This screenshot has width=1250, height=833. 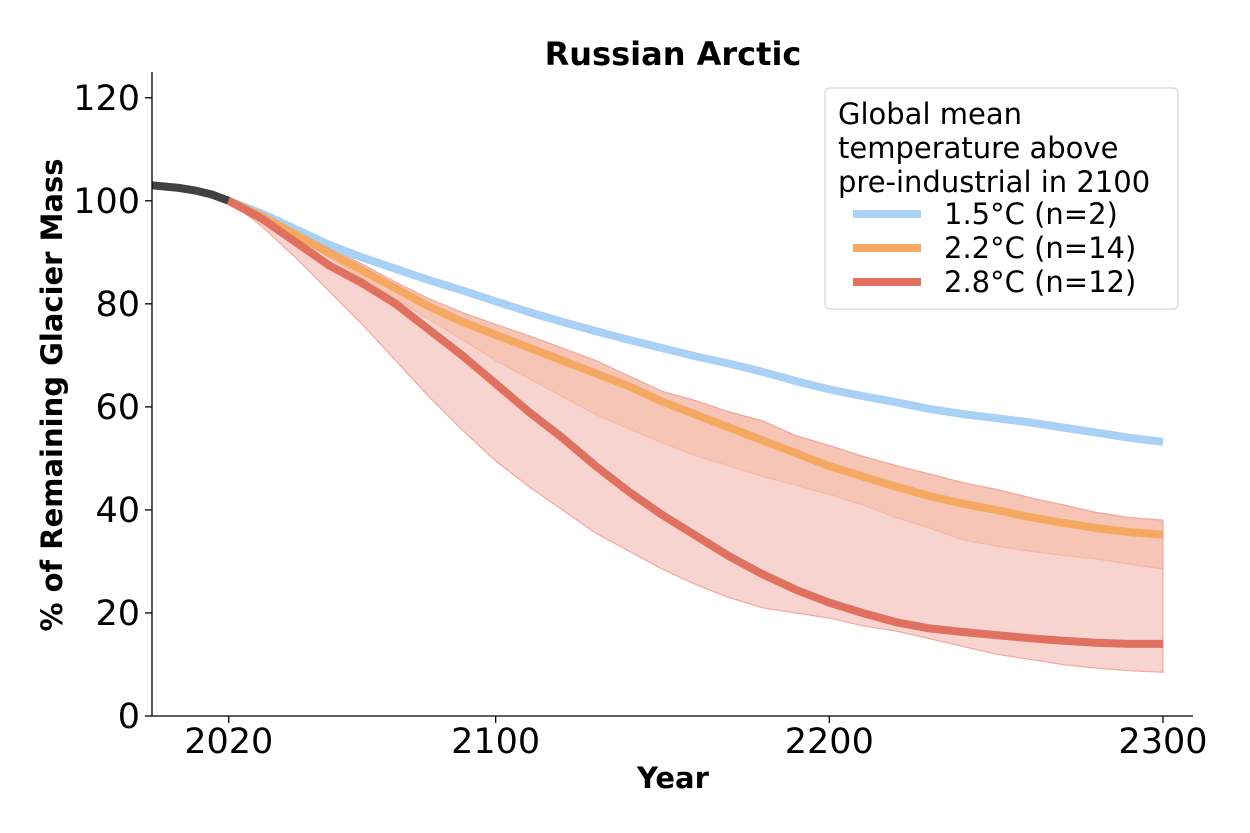 What do you see at coordinates (1040, 282) in the screenshot?
I see `legend-label-2: 2.8°C (n=12)` at bounding box center [1040, 282].